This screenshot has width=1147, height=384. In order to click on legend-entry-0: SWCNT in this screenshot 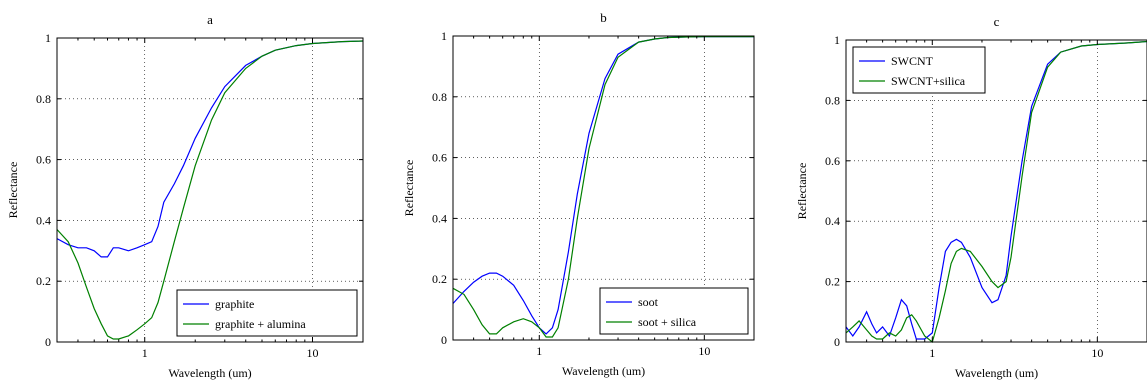, I will do `click(912, 61)`.